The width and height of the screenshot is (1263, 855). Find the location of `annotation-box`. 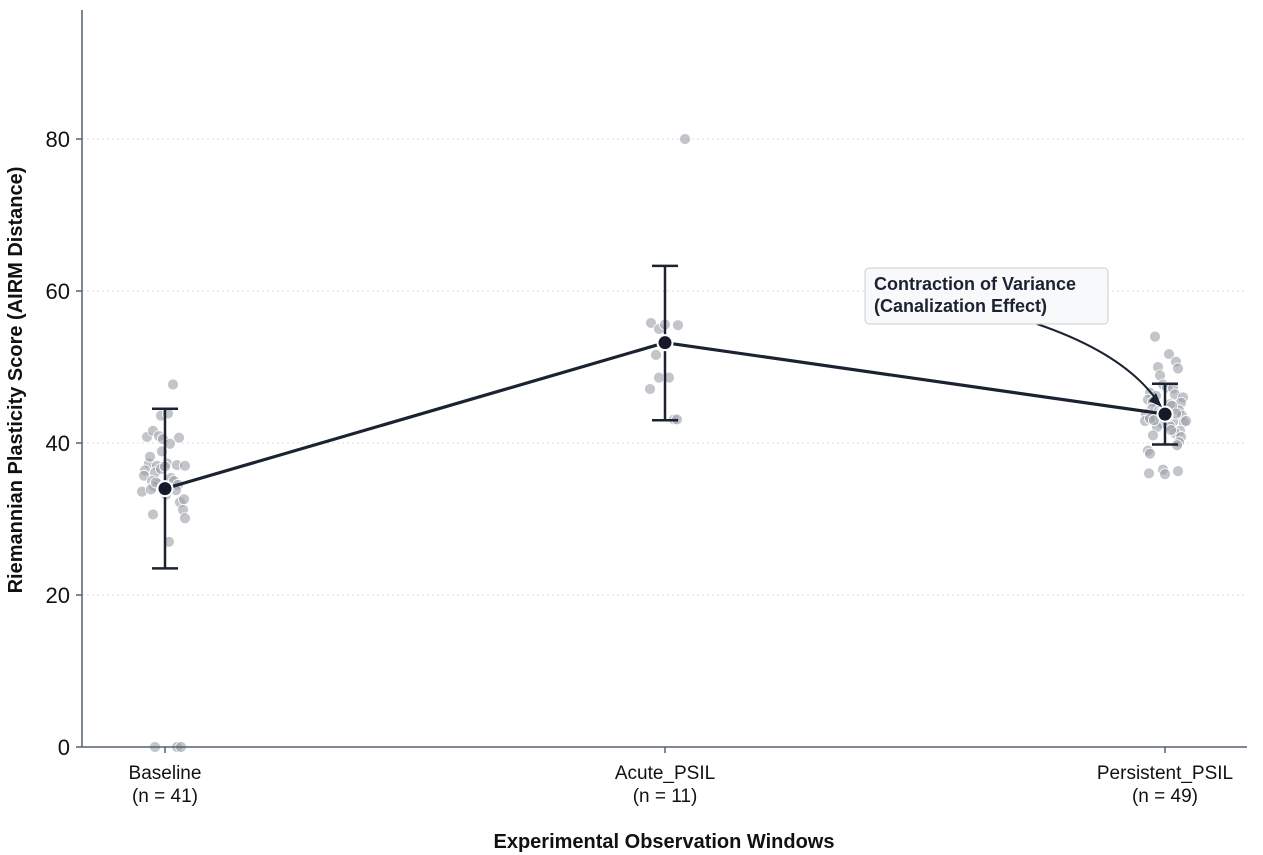

annotation-box is located at coordinates (986, 296).